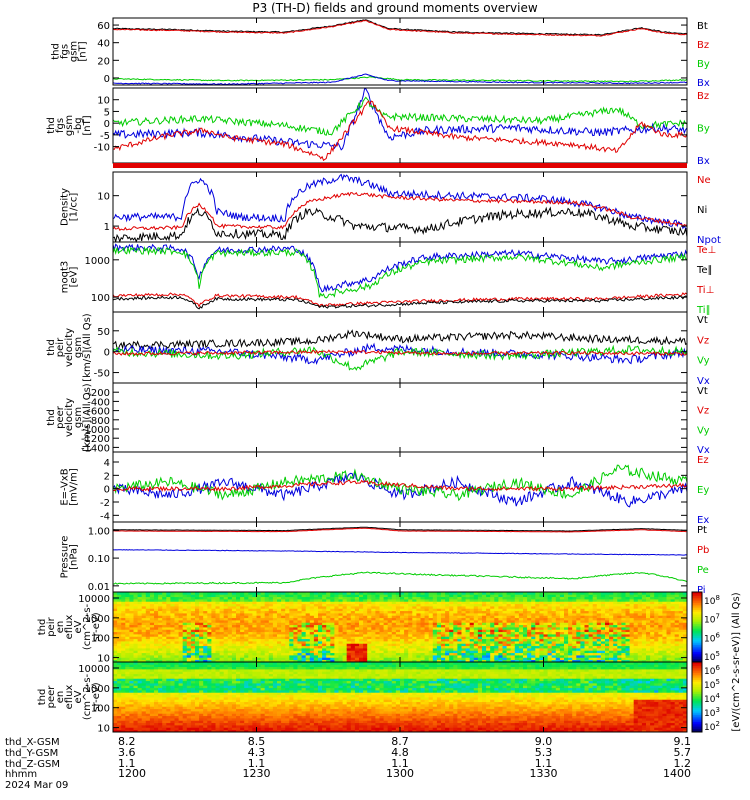 The width and height of the screenshot is (750, 800). What do you see at coordinates (105, 136) in the screenshot?
I see `y-tick-label: -5` at bounding box center [105, 136].